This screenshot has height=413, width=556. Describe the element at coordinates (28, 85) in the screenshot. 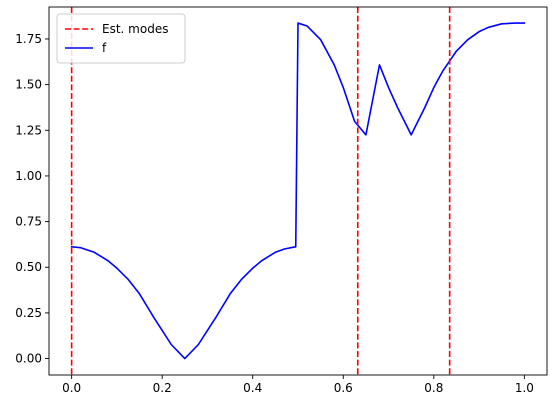

I see `y-tick-label-6: 1.50` at that location.